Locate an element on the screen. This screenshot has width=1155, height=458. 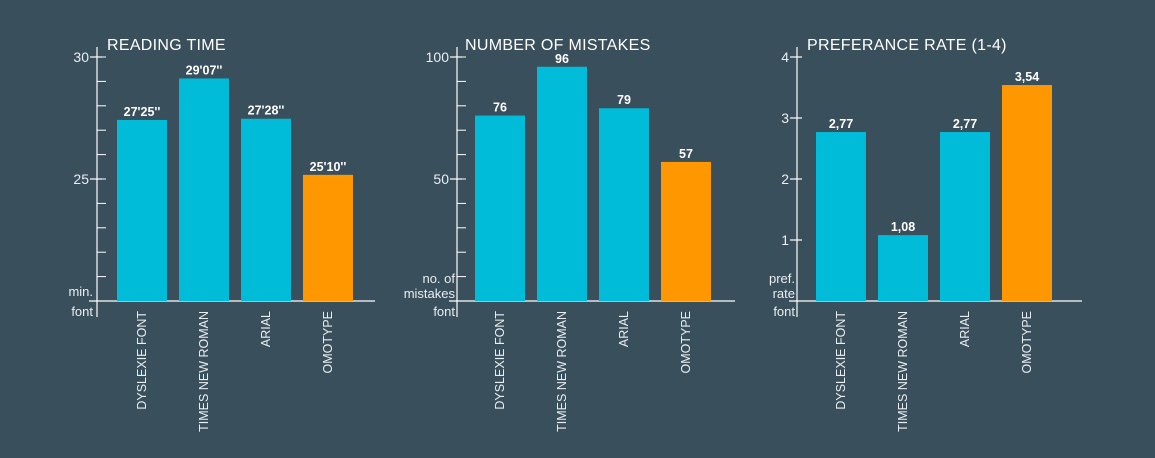
chart-title: PREFERANCE RATE (1-4) is located at coordinates (907, 45).